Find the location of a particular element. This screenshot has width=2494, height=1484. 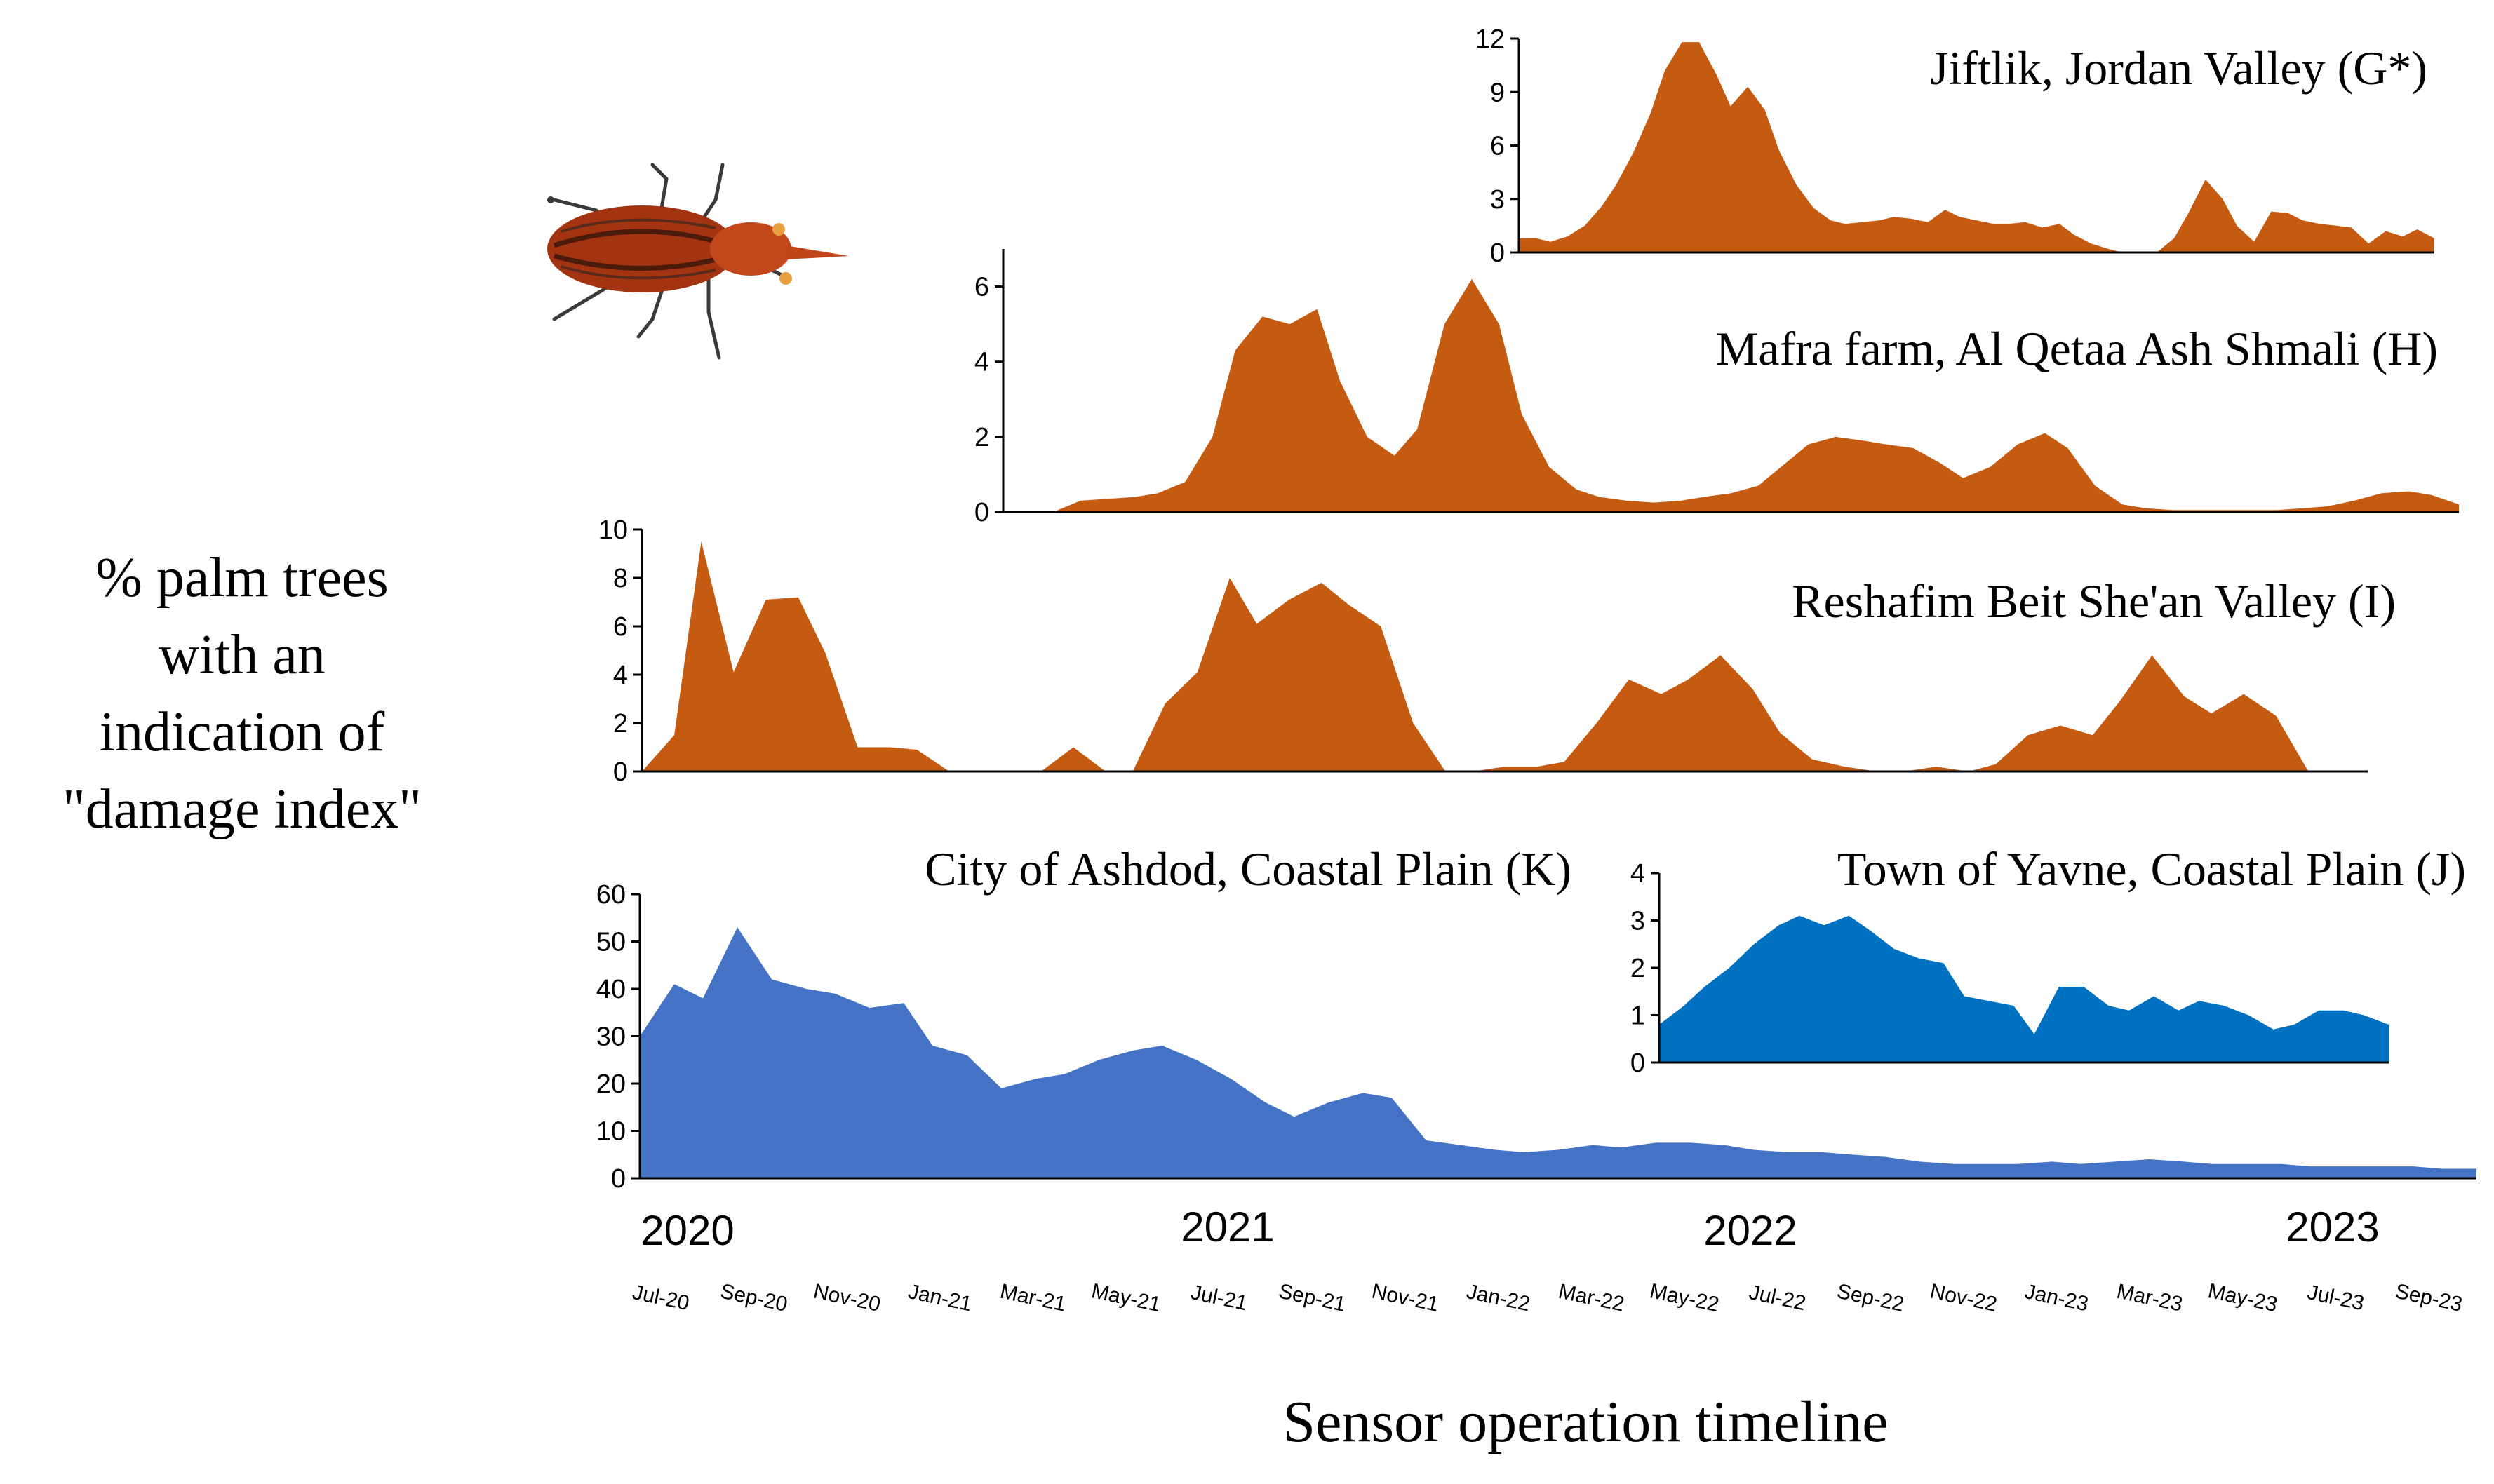

y-tick-label-G-0: 0 is located at coordinates (1497, 253).